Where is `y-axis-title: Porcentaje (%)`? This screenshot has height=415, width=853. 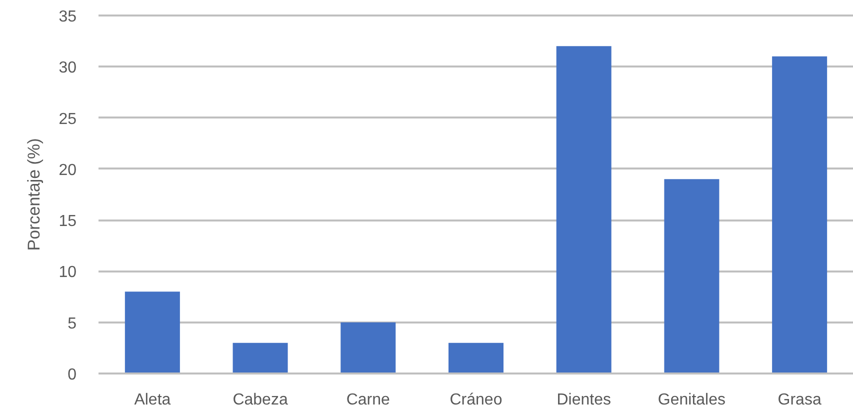
y-axis-title: Porcentaje (%) is located at coordinates (34, 194).